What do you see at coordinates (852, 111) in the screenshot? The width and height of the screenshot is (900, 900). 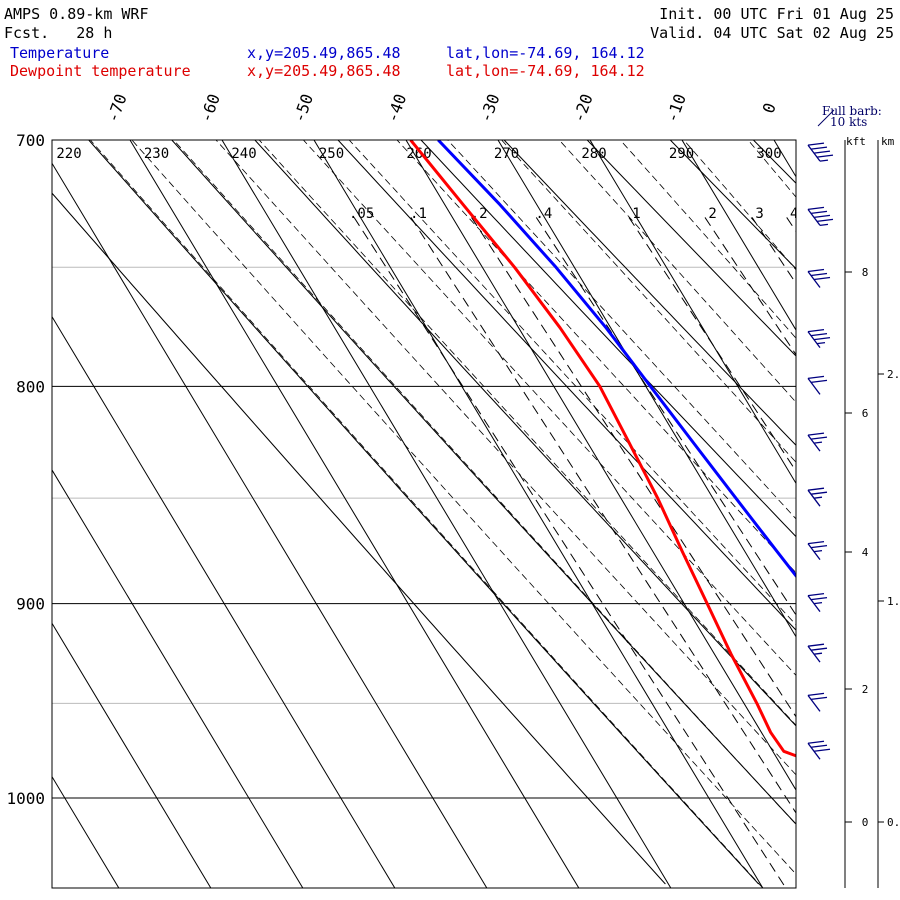 I see `barb-legend-line1: Full barb:` at bounding box center [852, 111].